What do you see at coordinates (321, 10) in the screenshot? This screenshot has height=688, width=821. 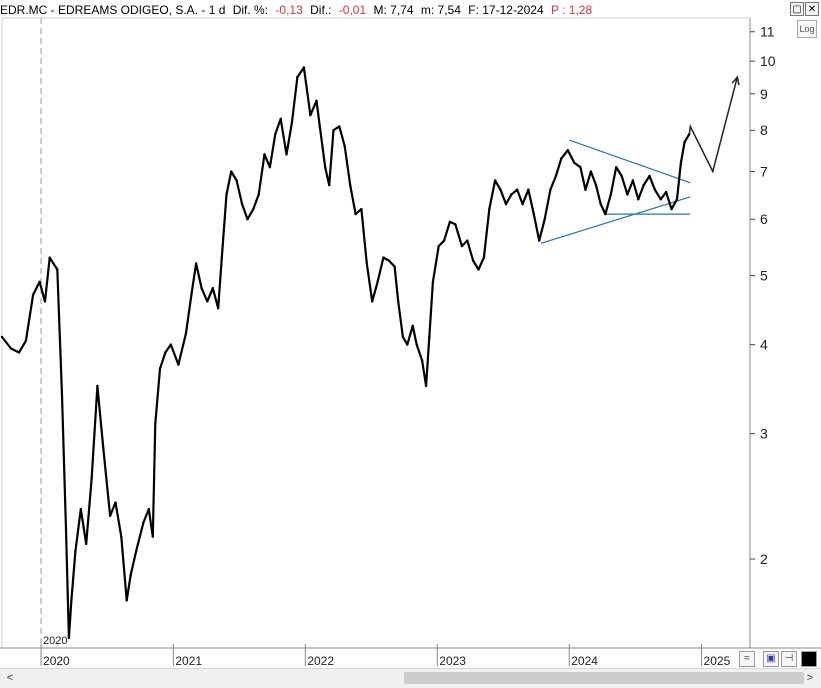 I see `dif-label: Dif.:` at bounding box center [321, 10].